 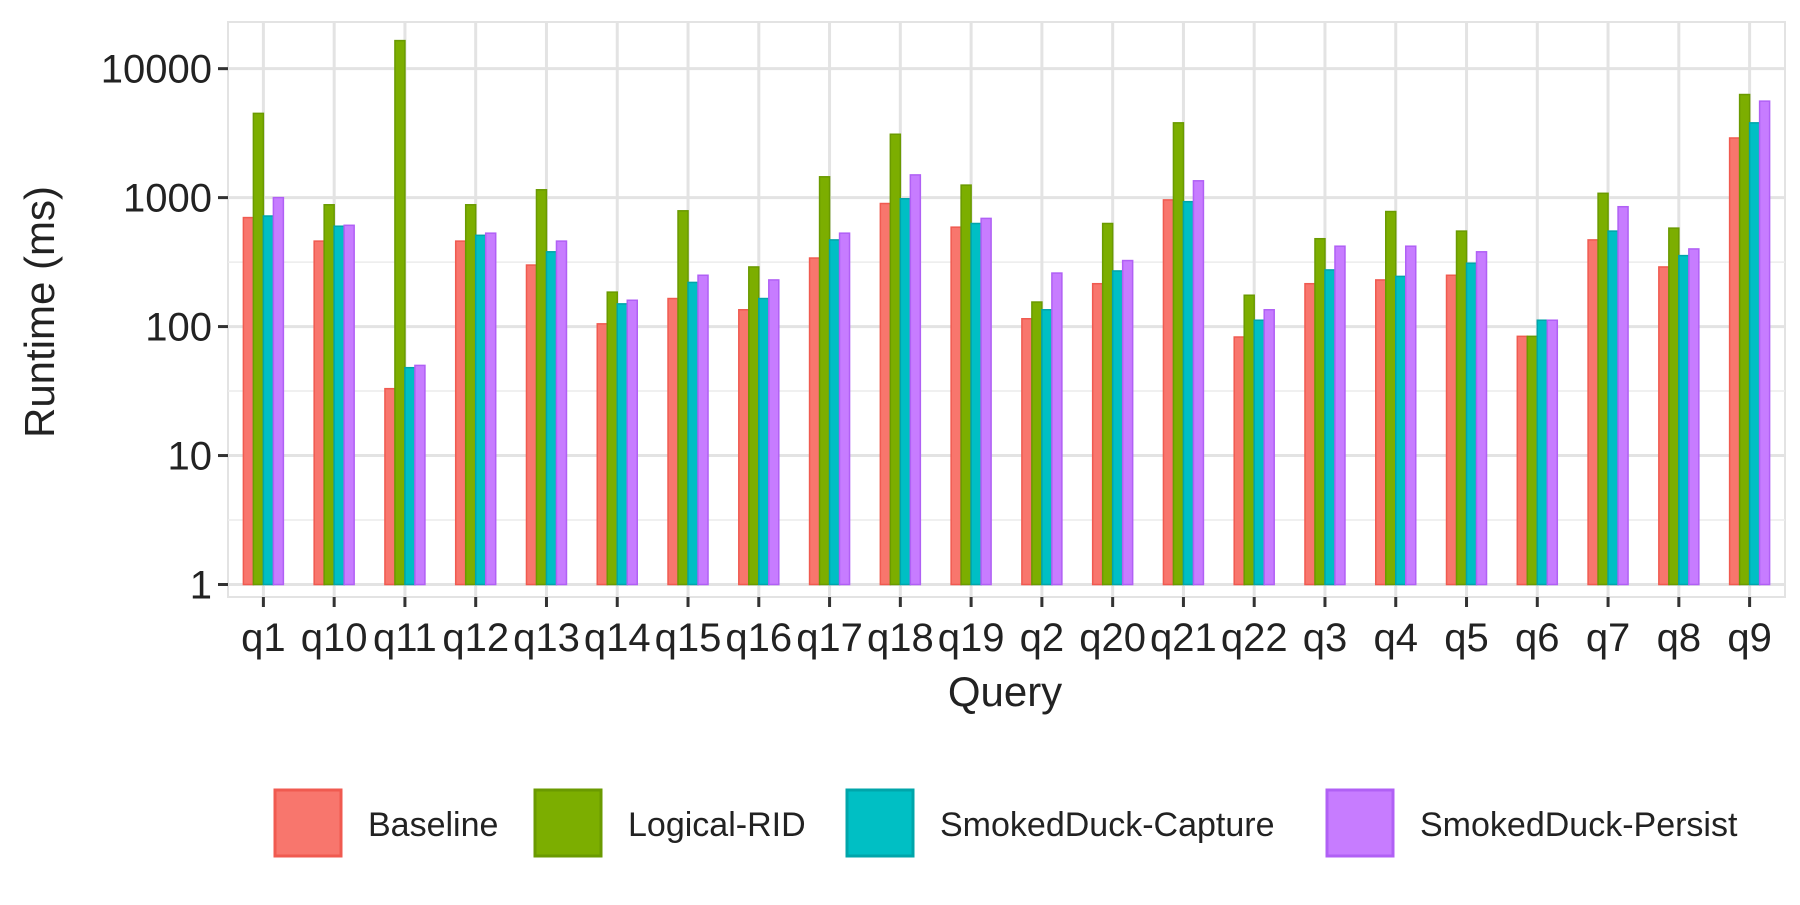 I want to click on legend-swatch-logical-rid, so click(x=568, y=823).